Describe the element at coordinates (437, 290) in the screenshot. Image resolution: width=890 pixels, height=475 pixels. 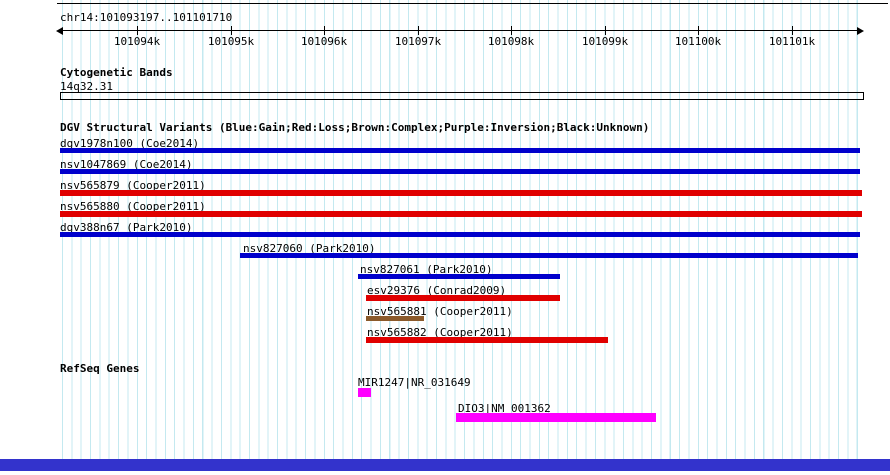
I see `variant-label: esv29376 (Conrad2009)` at that location.